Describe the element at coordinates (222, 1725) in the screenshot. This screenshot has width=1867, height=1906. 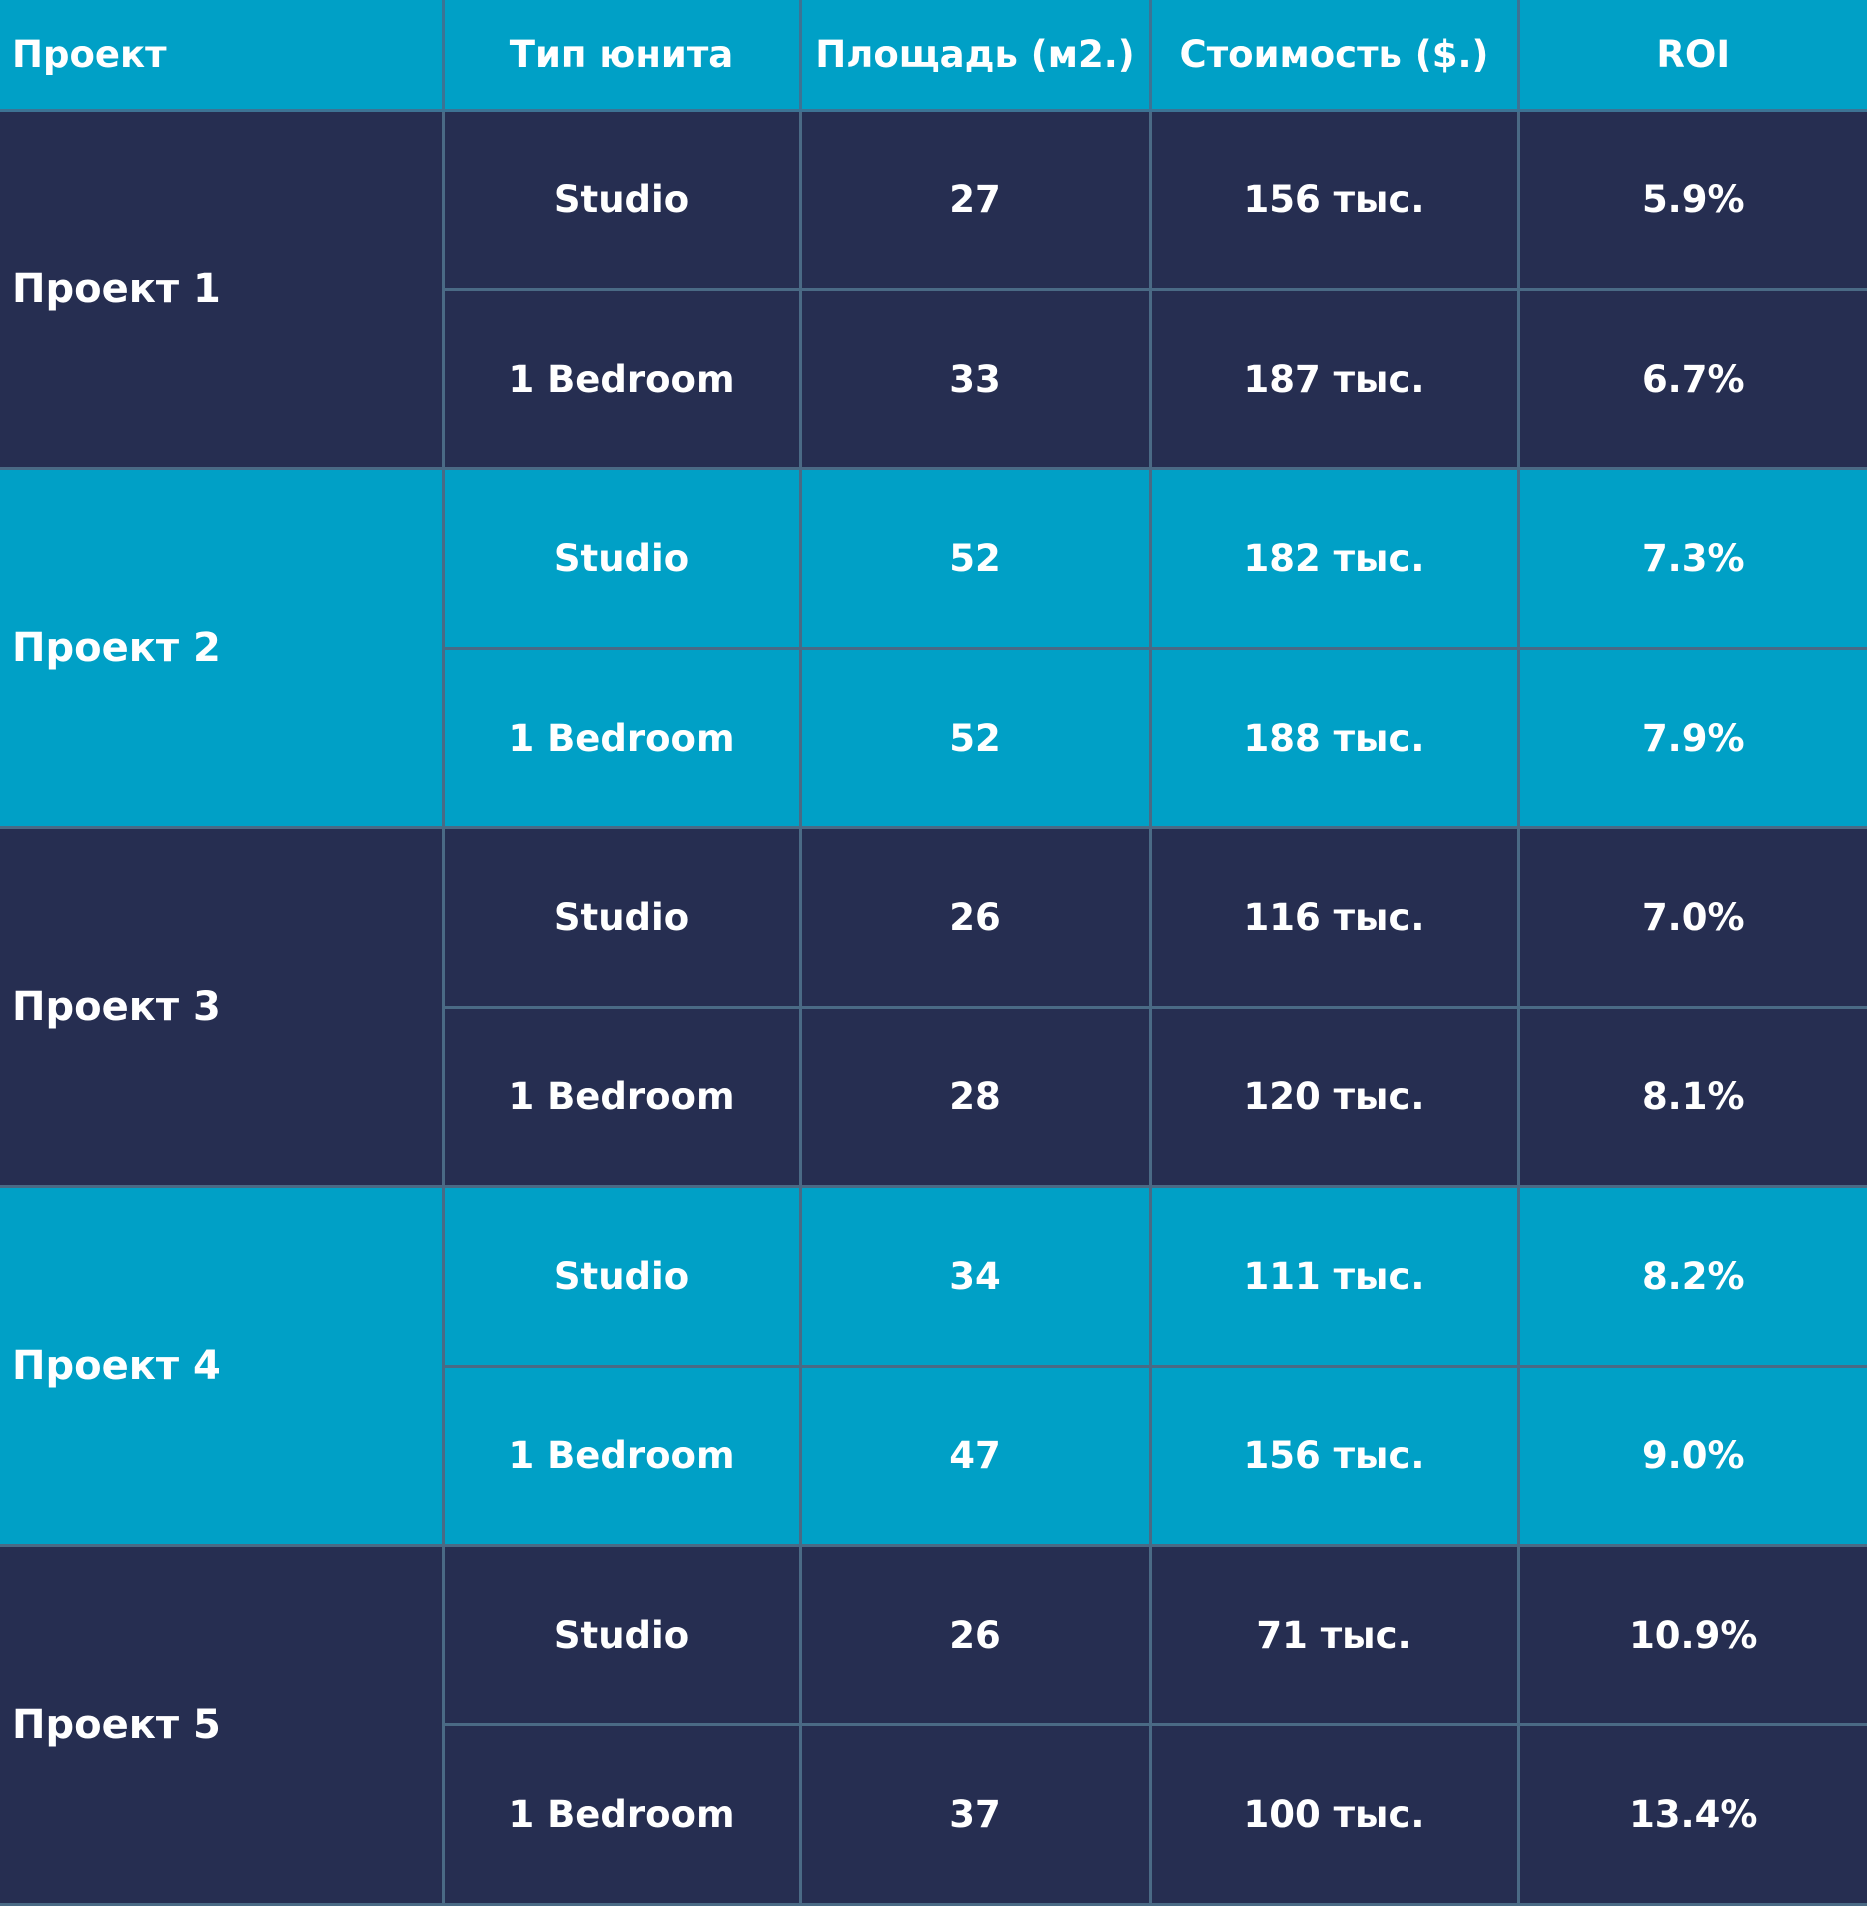
I see `project-name-cell: Проект 5` at that location.